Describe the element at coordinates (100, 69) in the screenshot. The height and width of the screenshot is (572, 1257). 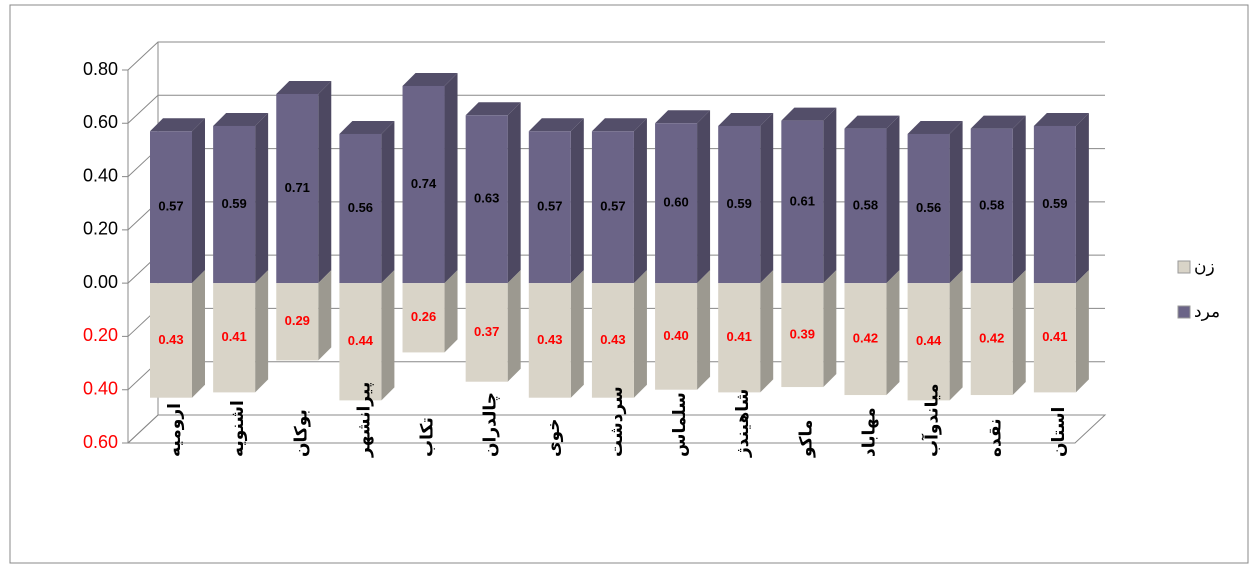
I see `y-tick-label: 0.80` at that location.